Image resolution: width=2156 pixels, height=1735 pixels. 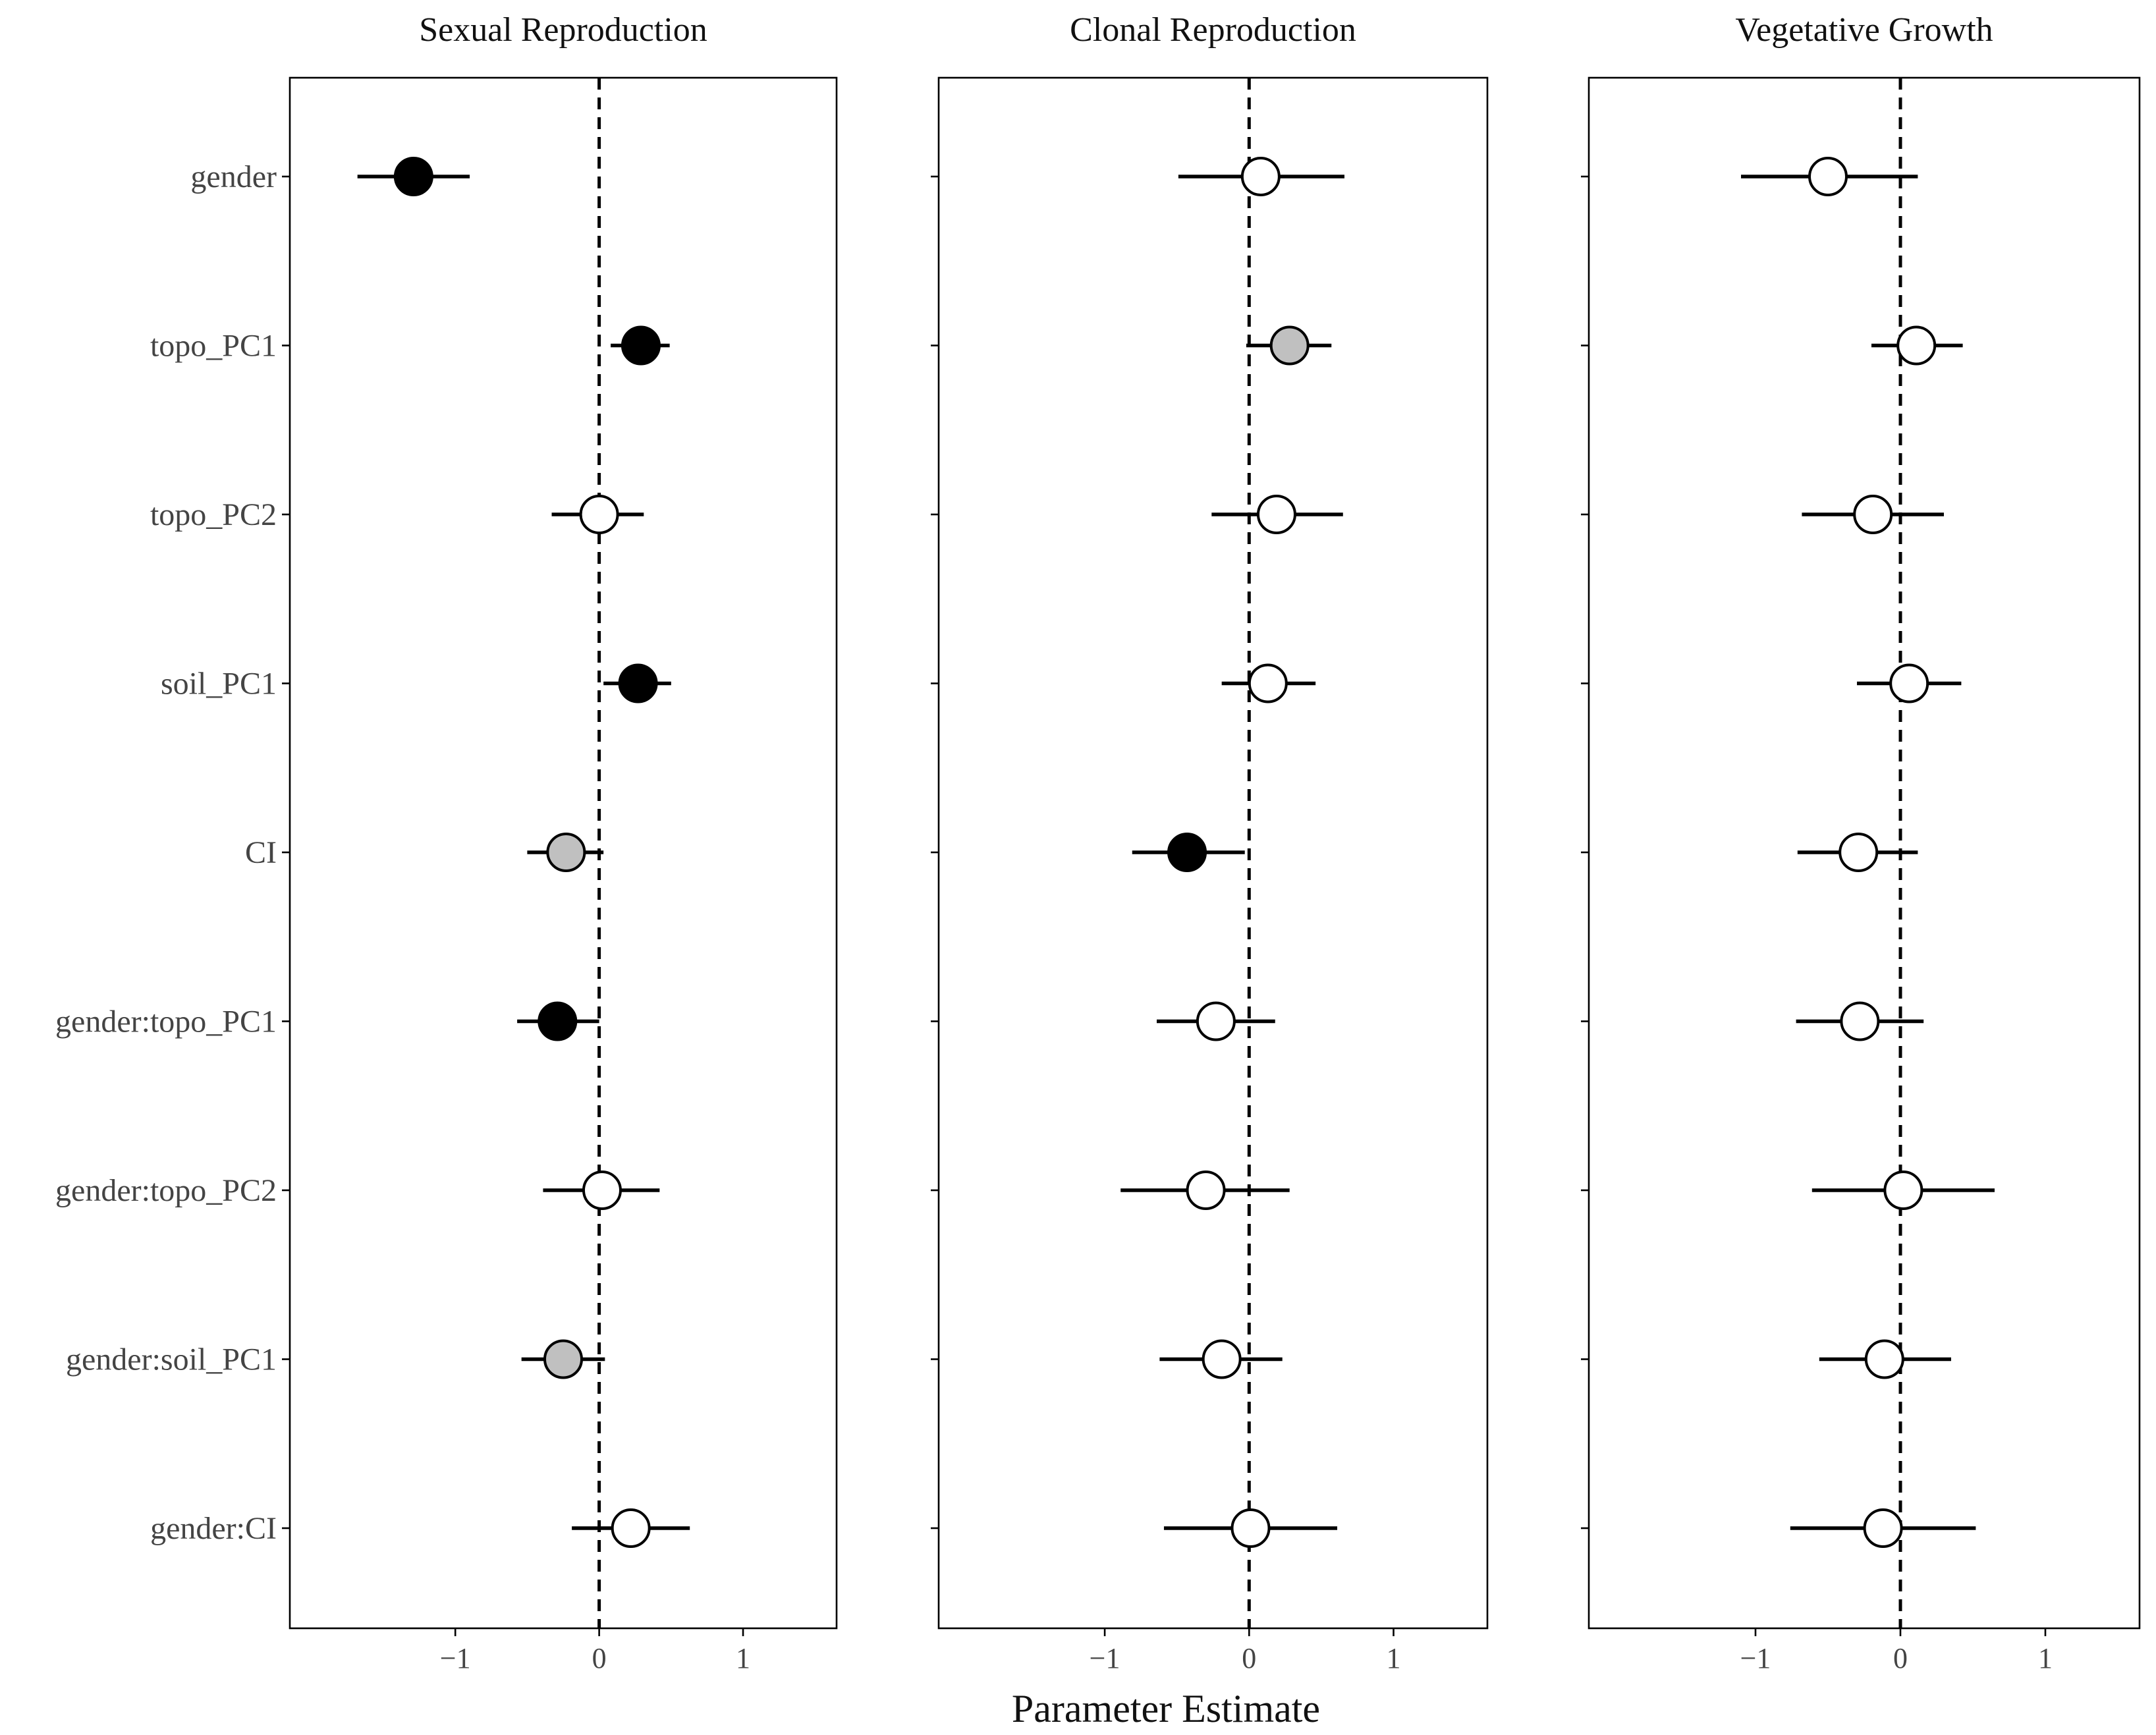 What do you see at coordinates (261, 852) in the screenshot?
I see `term-label-ci: CI` at bounding box center [261, 852].